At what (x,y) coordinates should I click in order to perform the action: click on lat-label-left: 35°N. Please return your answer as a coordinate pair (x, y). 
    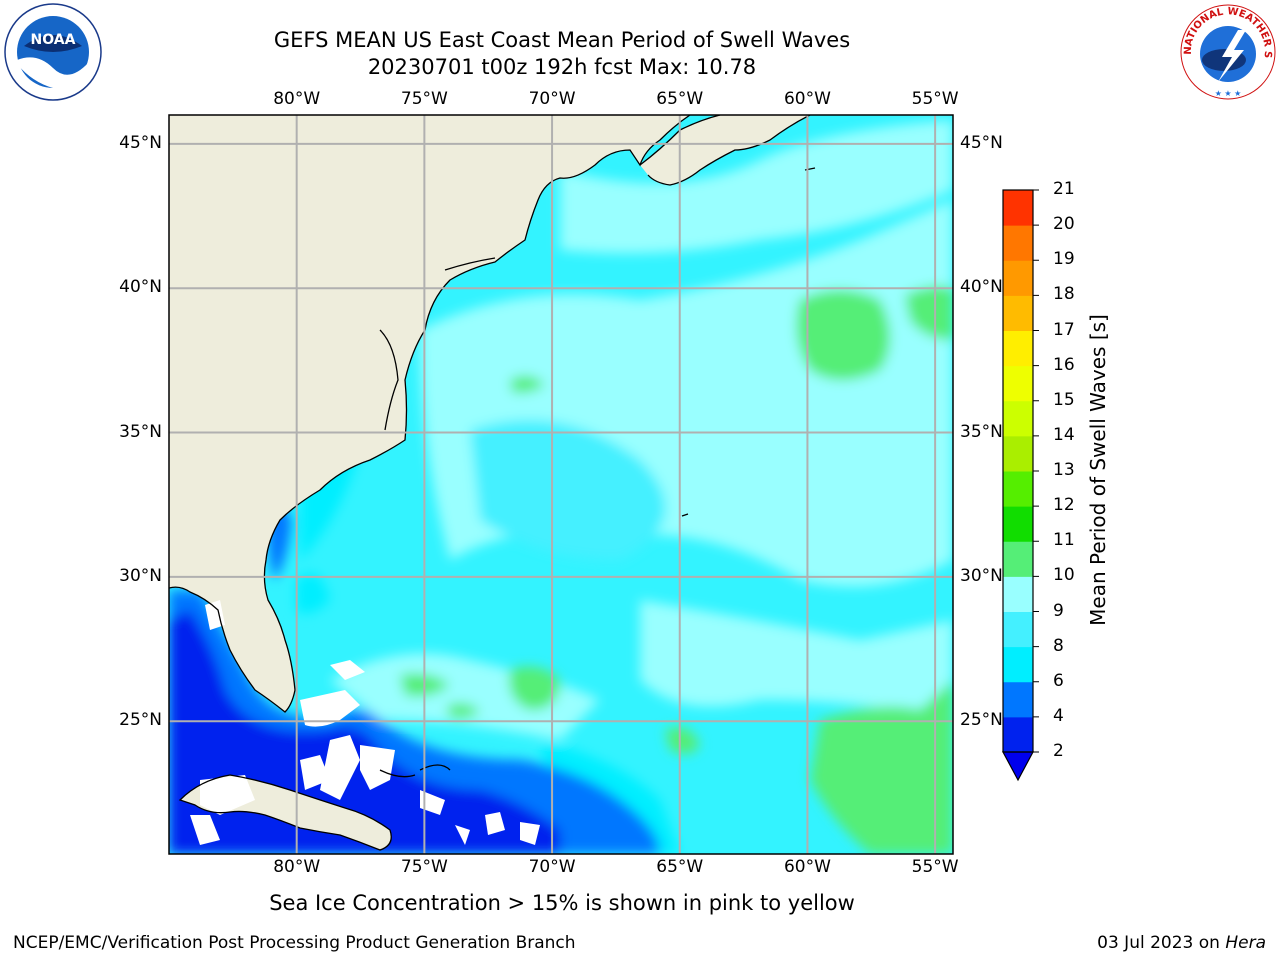
    Looking at the image, I should click on (140, 431).